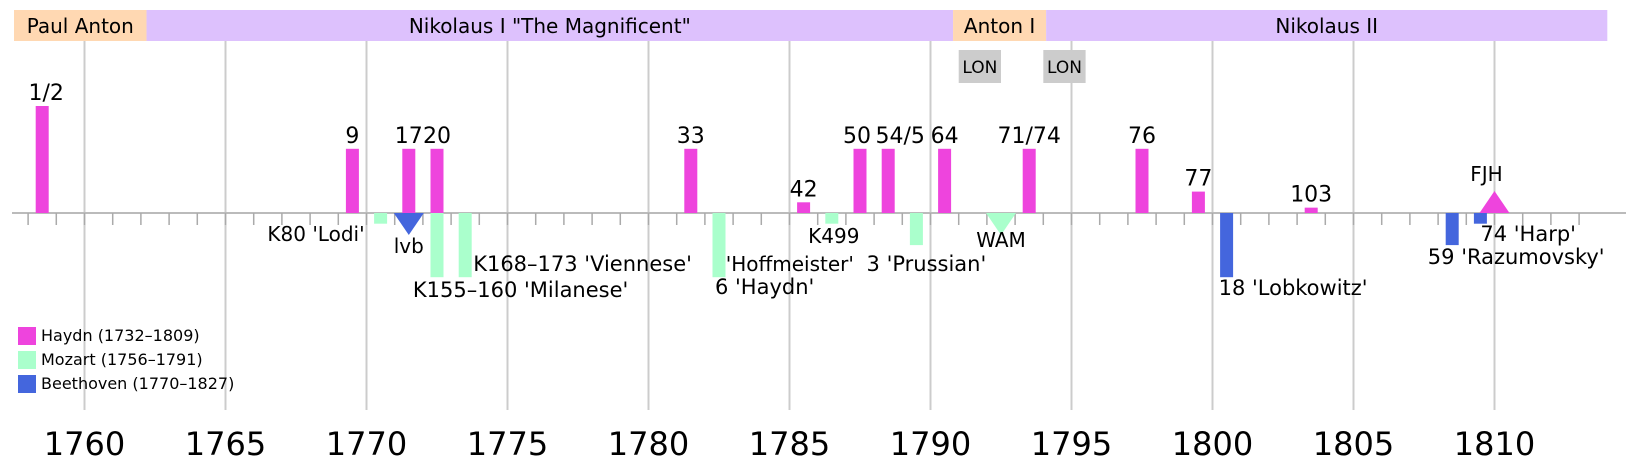 The image size is (1632, 461). Describe the element at coordinates (1212, 443) in the screenshot. I see `x-tick-label: 1800` at that location.